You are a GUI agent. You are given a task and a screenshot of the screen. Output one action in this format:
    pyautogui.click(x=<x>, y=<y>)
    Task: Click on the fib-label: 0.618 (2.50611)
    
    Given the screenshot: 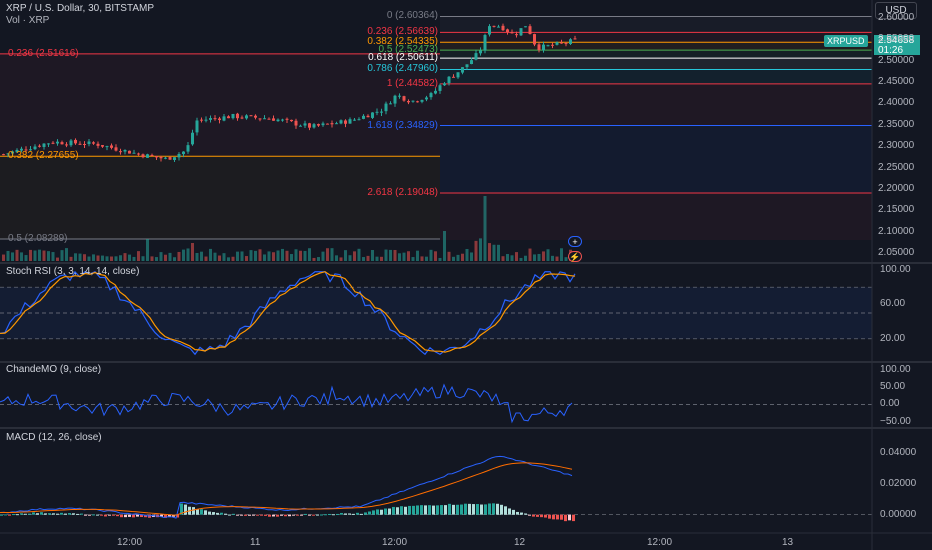 What is the action you would take?
    pyautogui.click(x=403, y=58)
    